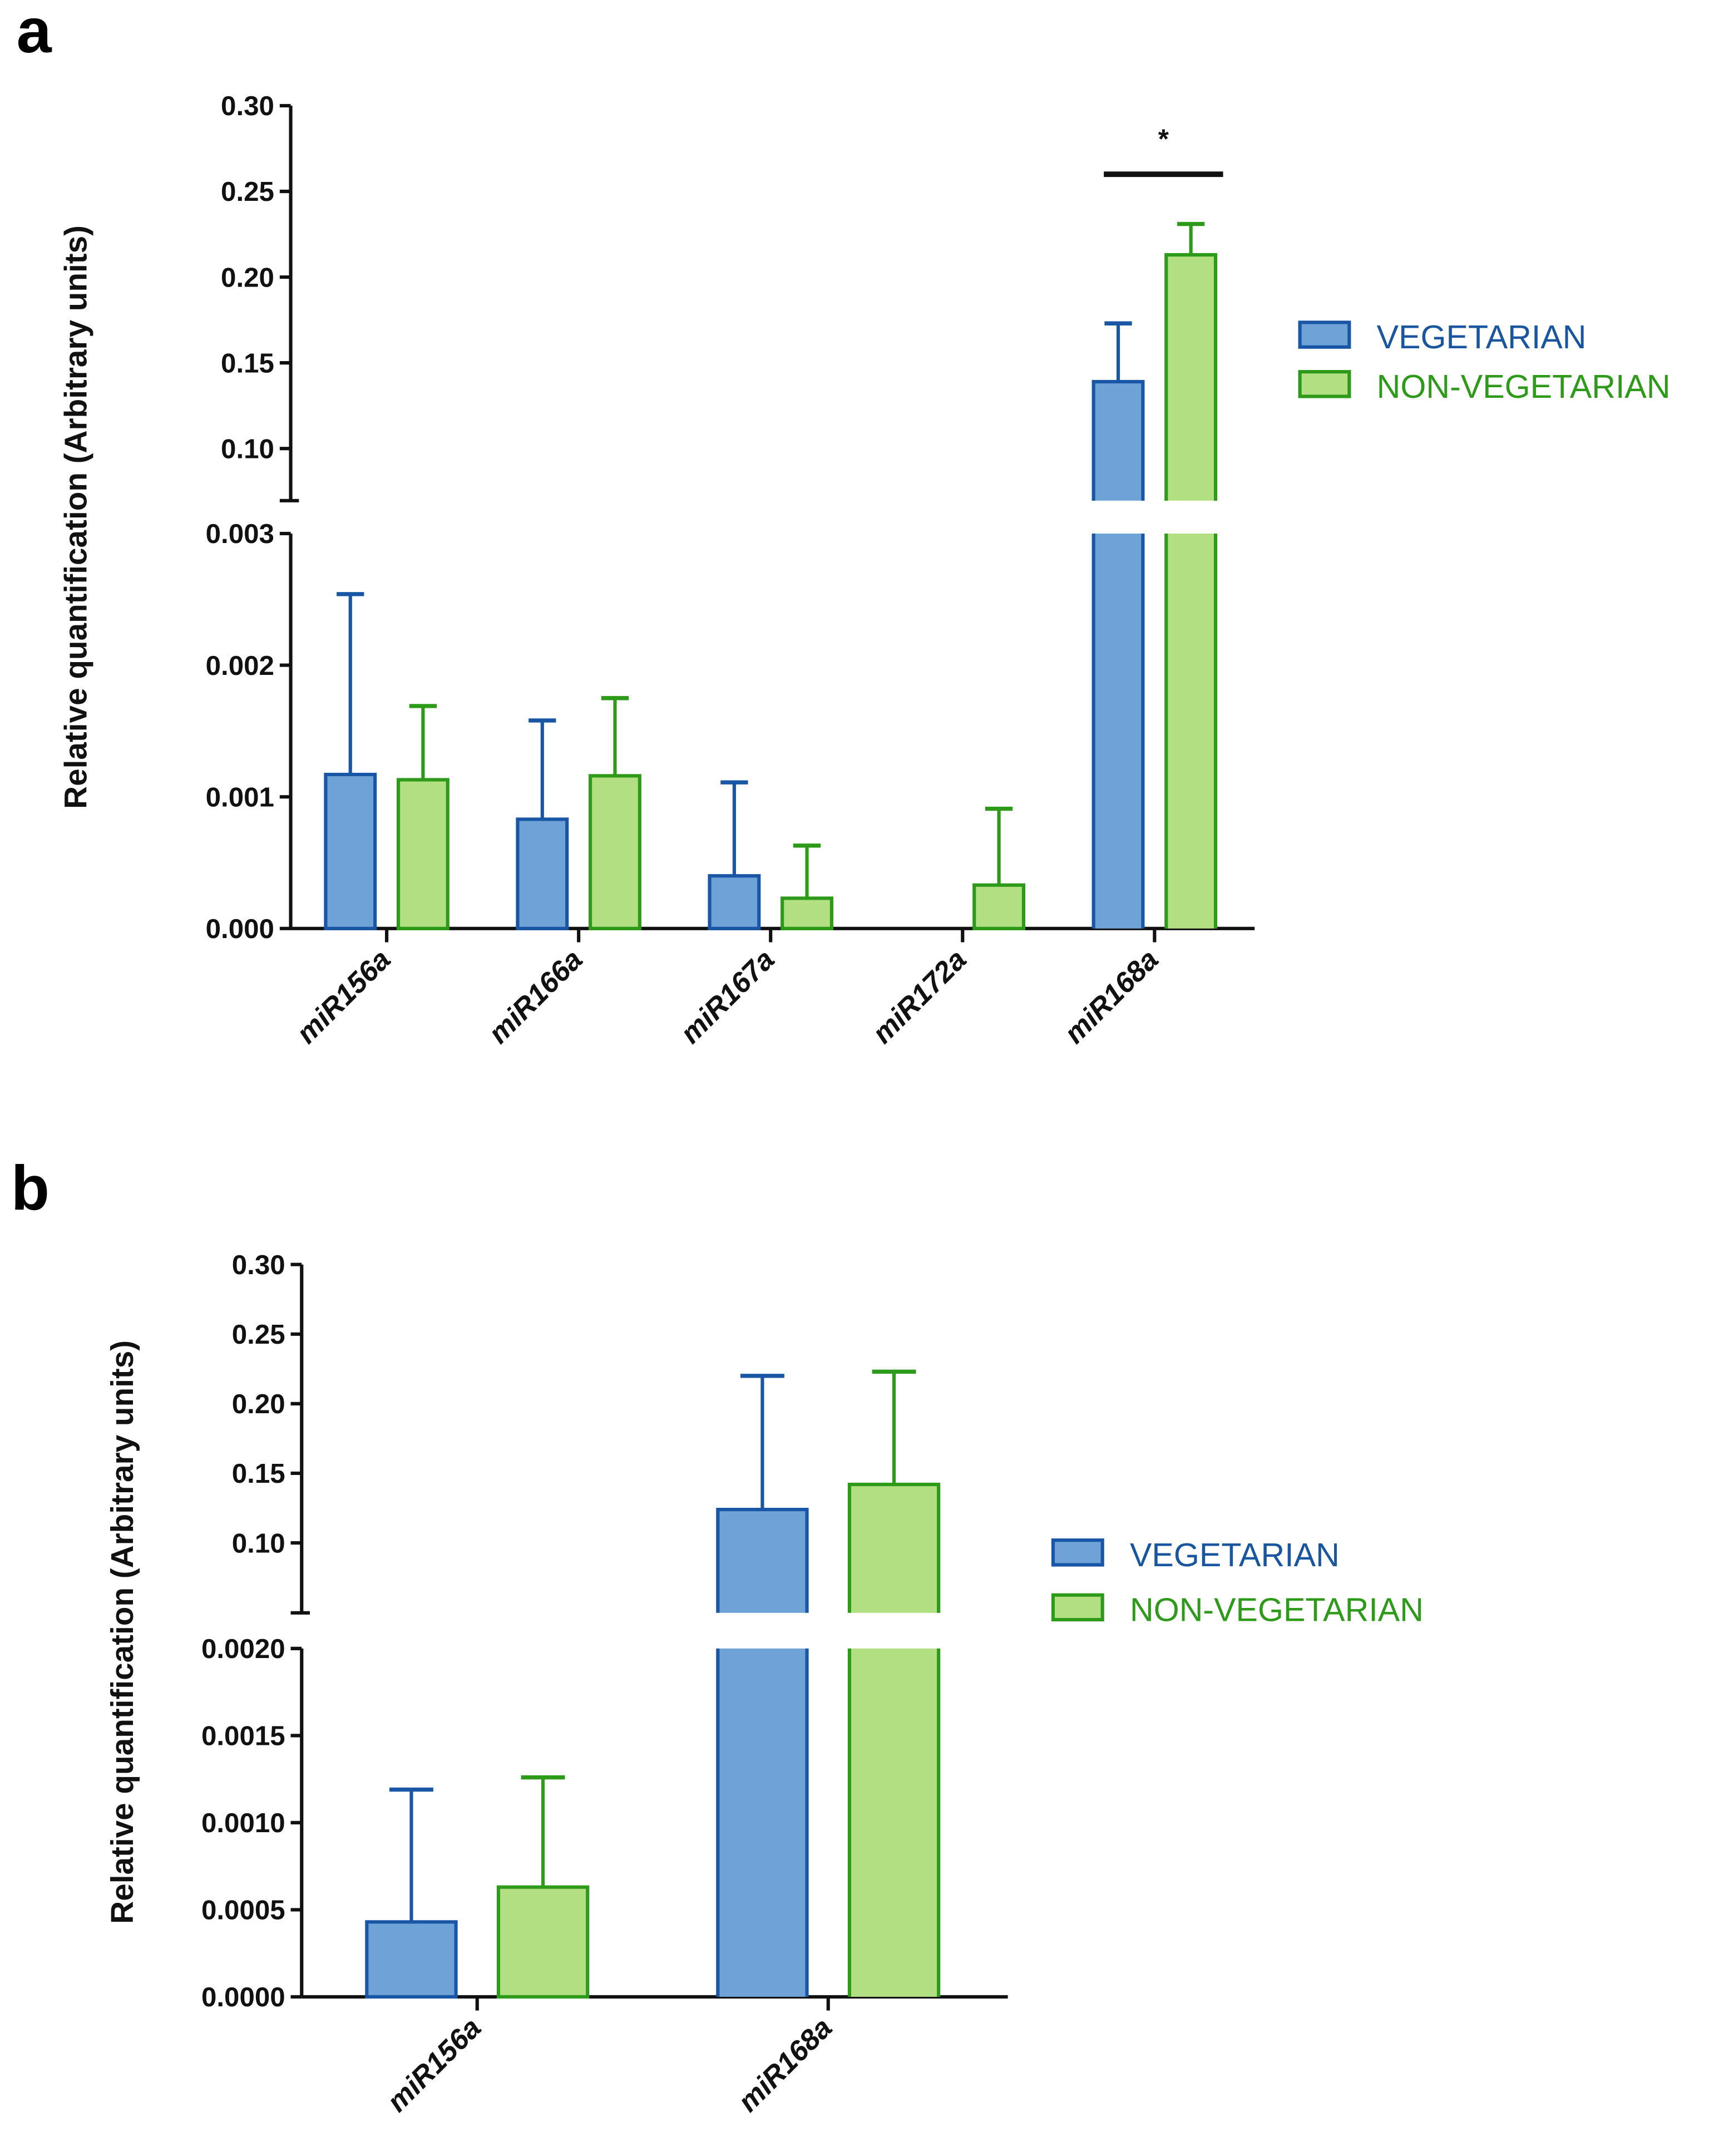  I want to click on panel-label: b, so click(30, 1188).